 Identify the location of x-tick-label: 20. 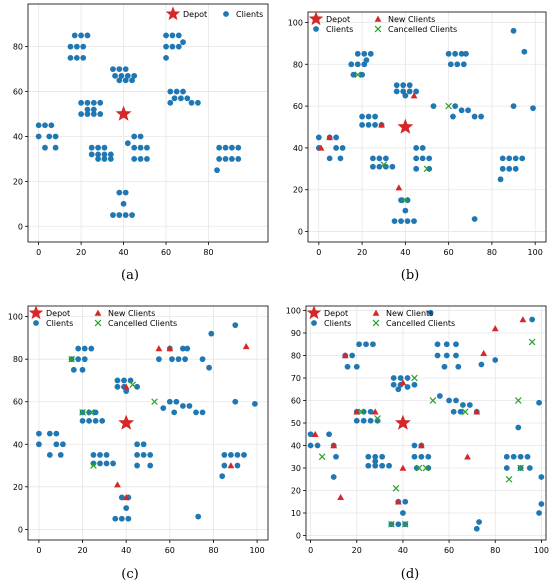
(362, 252).